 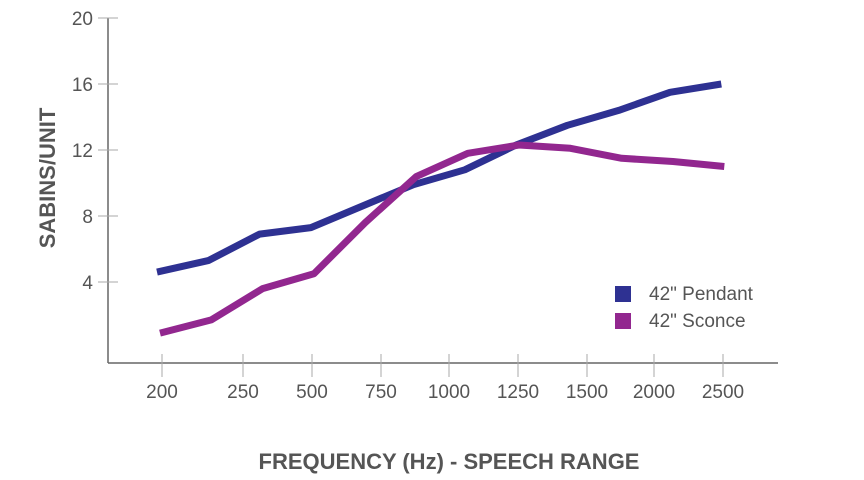 I want to click on legend-swatch-pendant, so click(x=623, y=294).